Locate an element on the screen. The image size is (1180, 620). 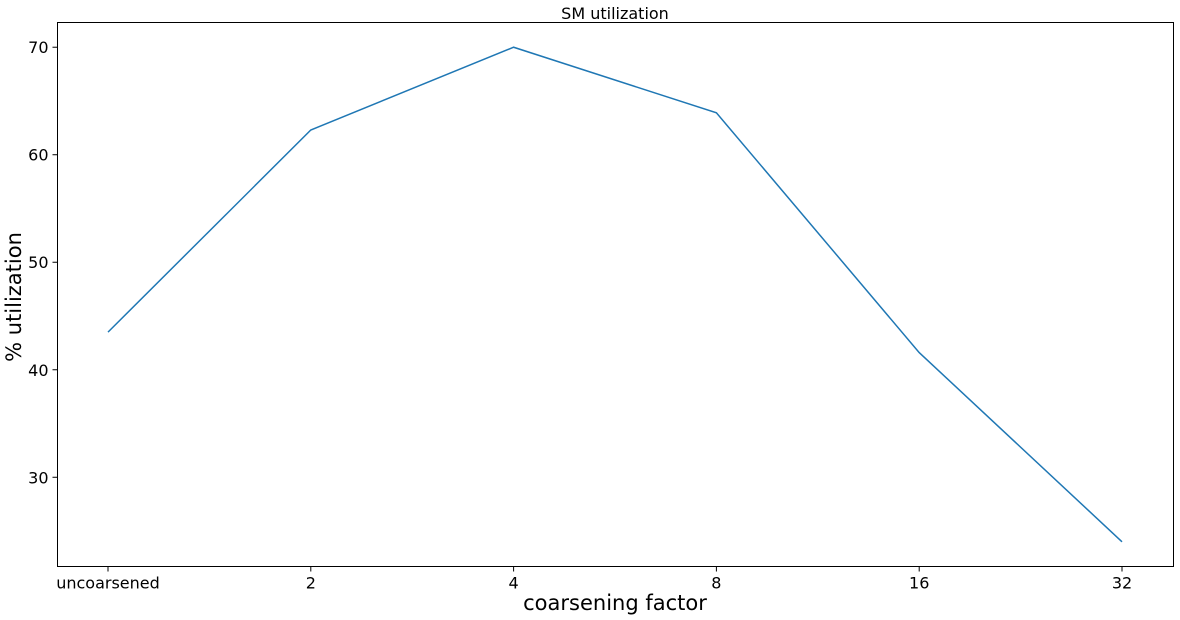
x-axis-label: coarsening factor is located at coordinates (615, 603).